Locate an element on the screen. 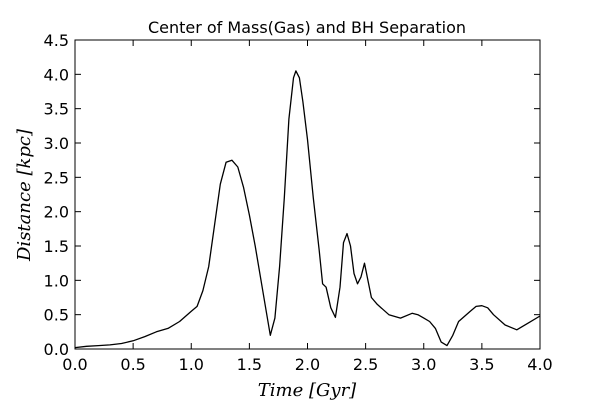  x-tick-label: 3.0 is located at coordinates (423, 364).